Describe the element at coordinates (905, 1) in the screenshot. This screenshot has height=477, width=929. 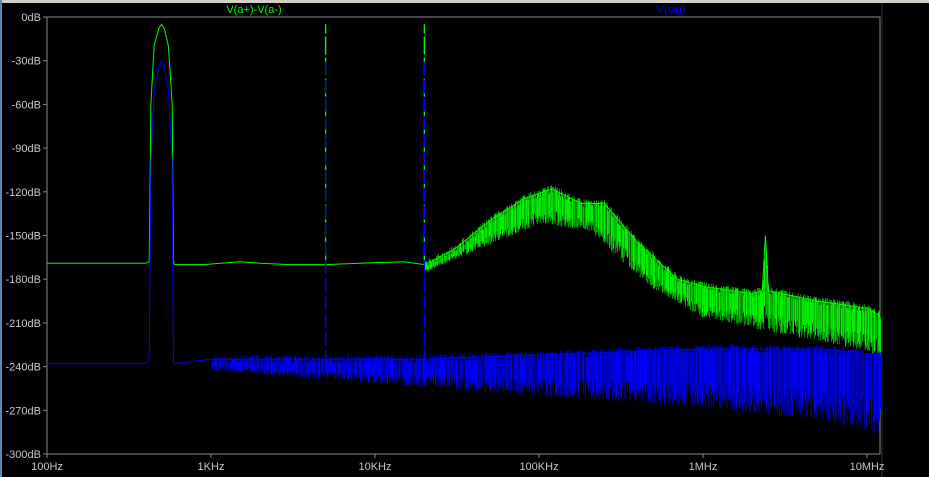
I see `window-right-cap` at that location.